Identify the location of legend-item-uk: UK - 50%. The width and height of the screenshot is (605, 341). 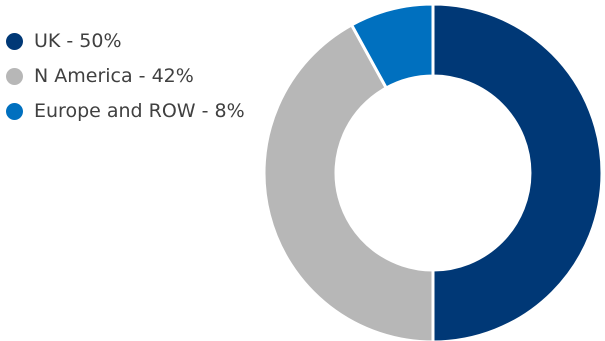
(125, 41).